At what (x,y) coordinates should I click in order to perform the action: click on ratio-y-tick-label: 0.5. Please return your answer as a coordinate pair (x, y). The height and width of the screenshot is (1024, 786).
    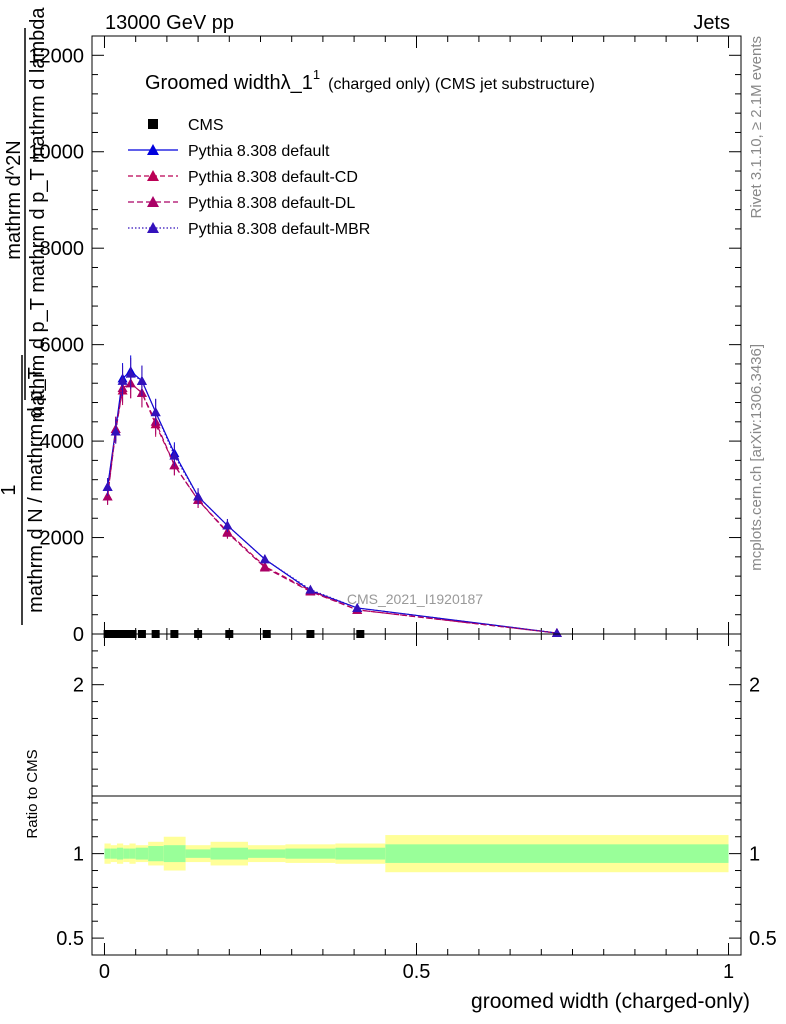
    Looking at the image, I should click on (70, 939).